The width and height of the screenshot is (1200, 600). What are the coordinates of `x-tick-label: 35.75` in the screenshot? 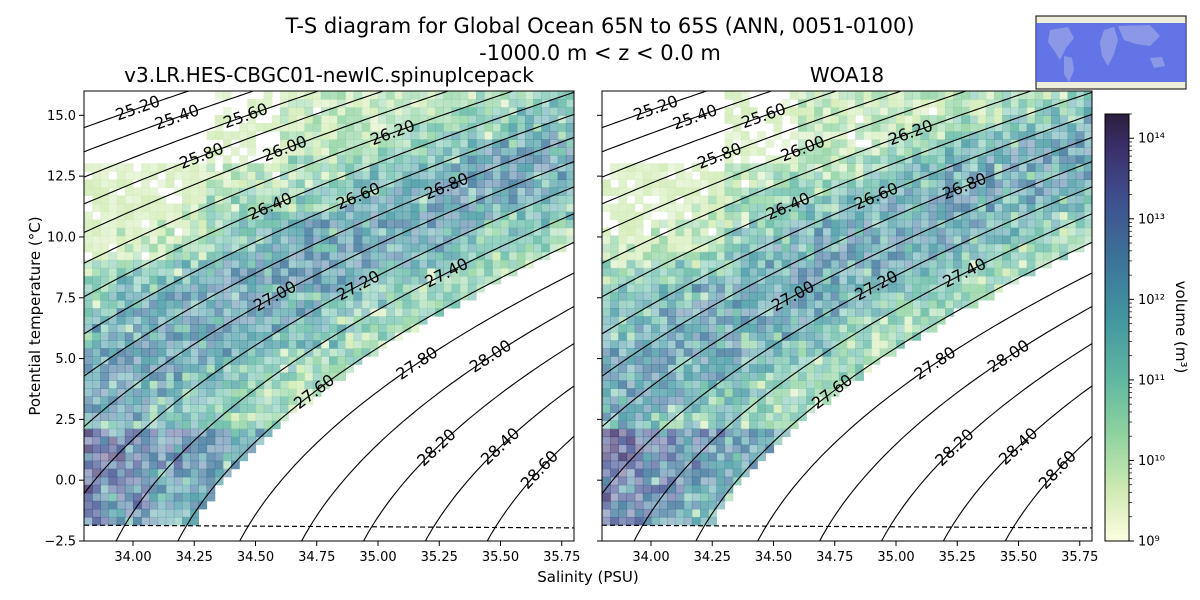 It's located at (1079, 557).